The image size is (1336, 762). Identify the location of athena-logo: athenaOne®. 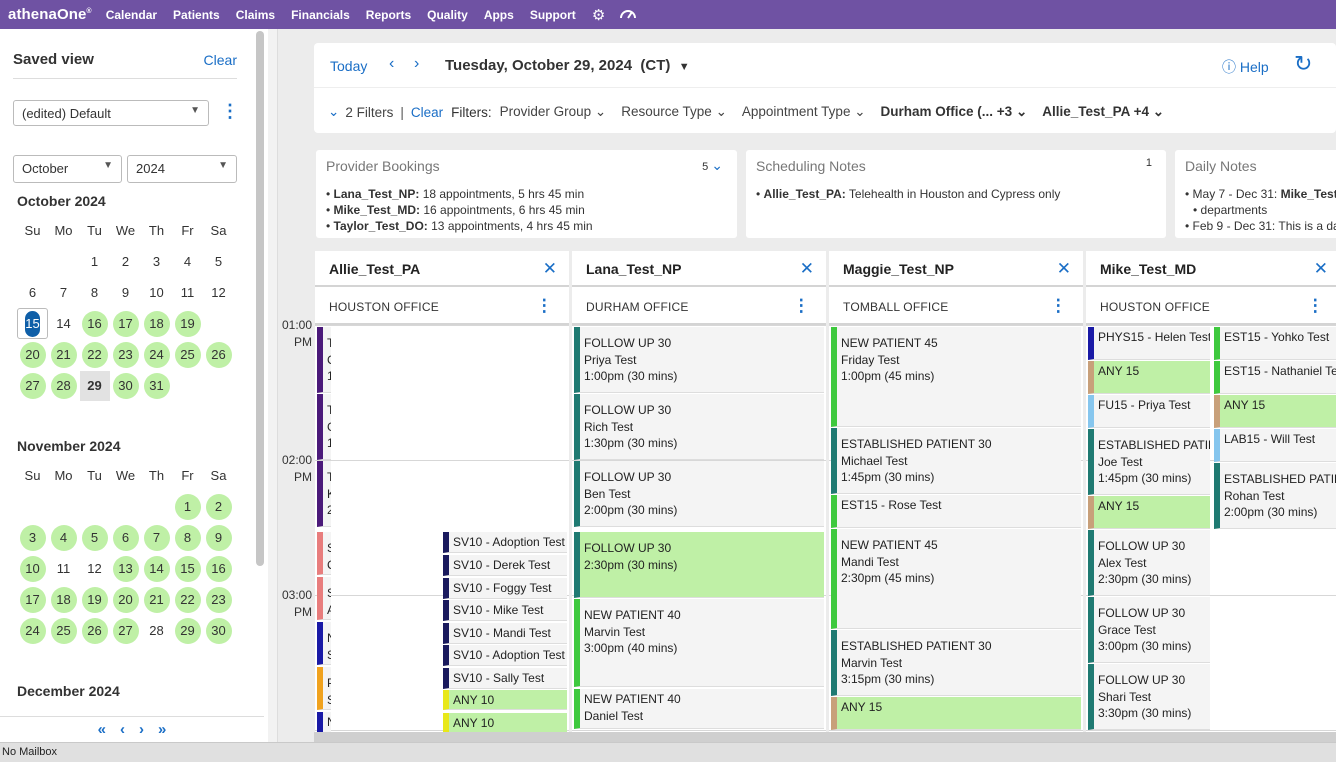
(50, 14).